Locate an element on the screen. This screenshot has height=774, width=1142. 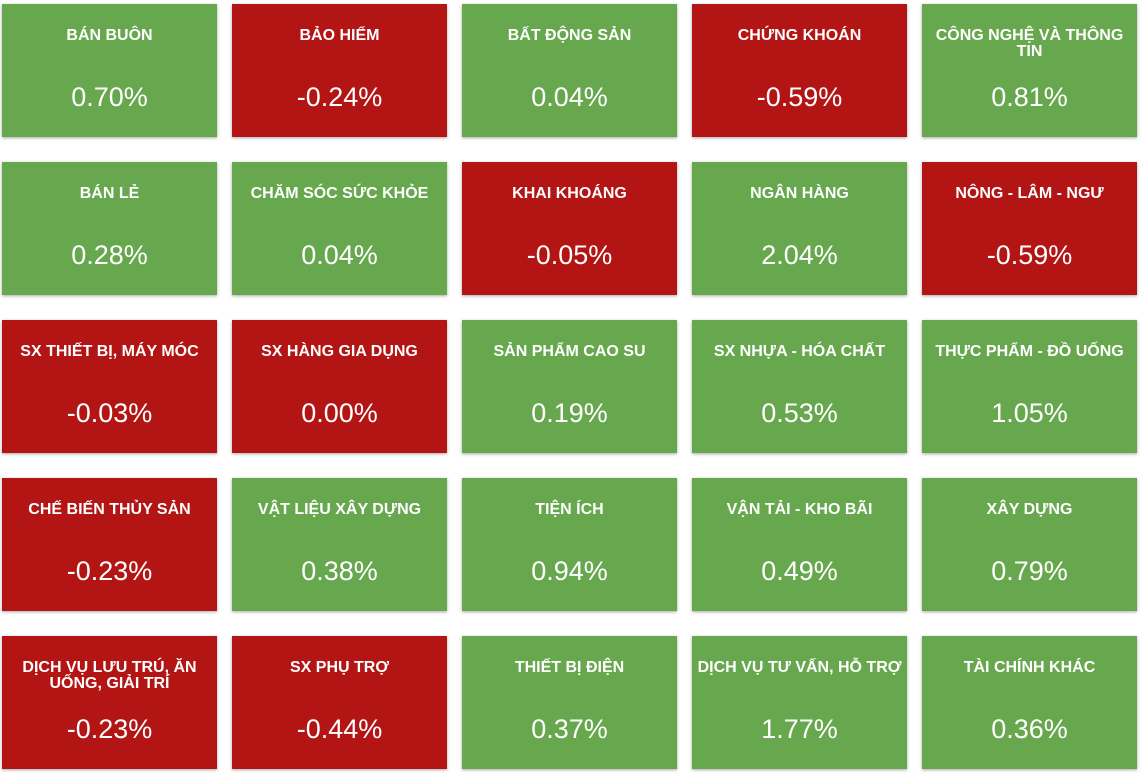
sector-tile: NGÂN HÀNG 2.04% is located at coordinates (799, 228).